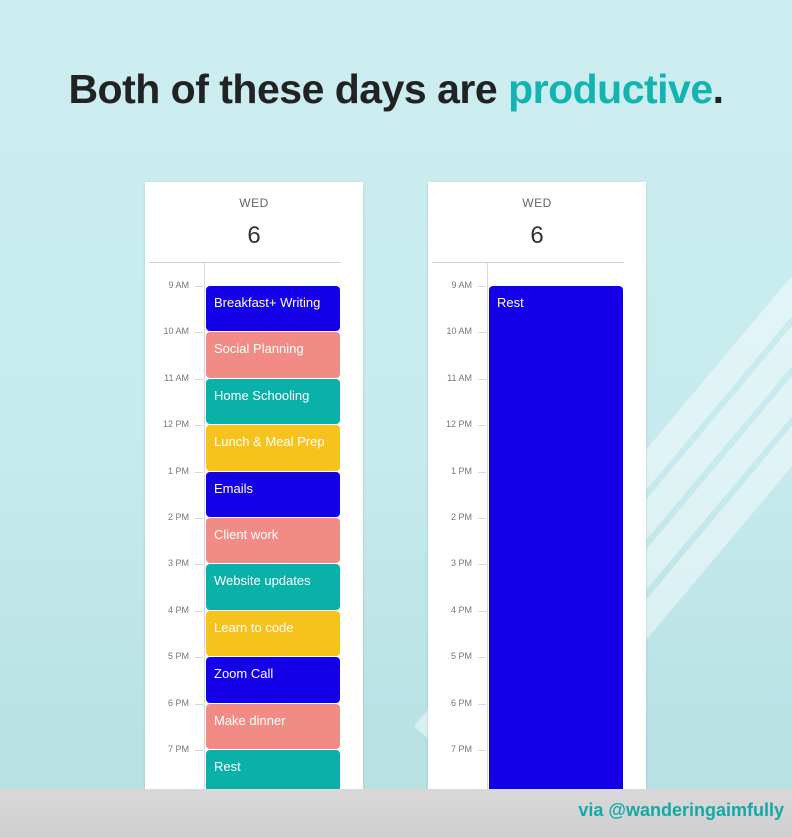 Image resolution: width=792 pixels, height=837 pixels. What do you see at coordinates (610, 89) in the screenshot?
I see `headline-accent-word: productive` at bounding box center [610, 89].